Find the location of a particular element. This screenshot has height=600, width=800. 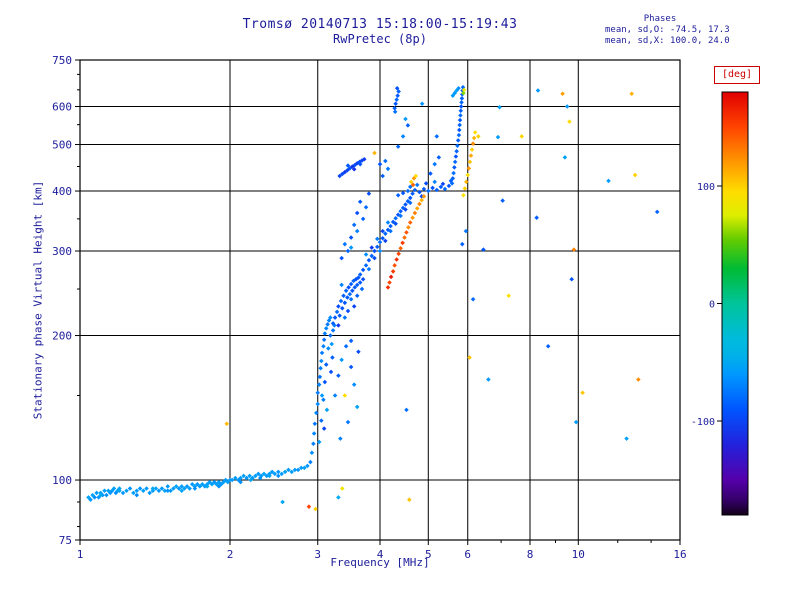

y-tick-label: 300 is located at coordinates (62, 251).